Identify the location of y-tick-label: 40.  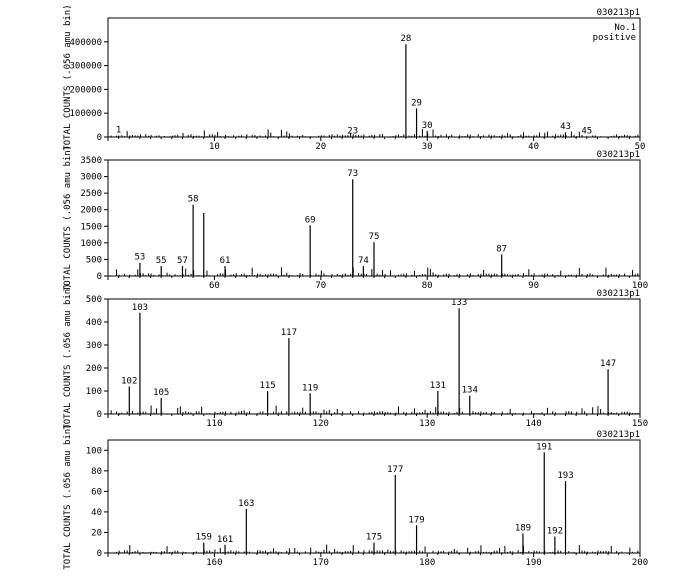
(96, 513).